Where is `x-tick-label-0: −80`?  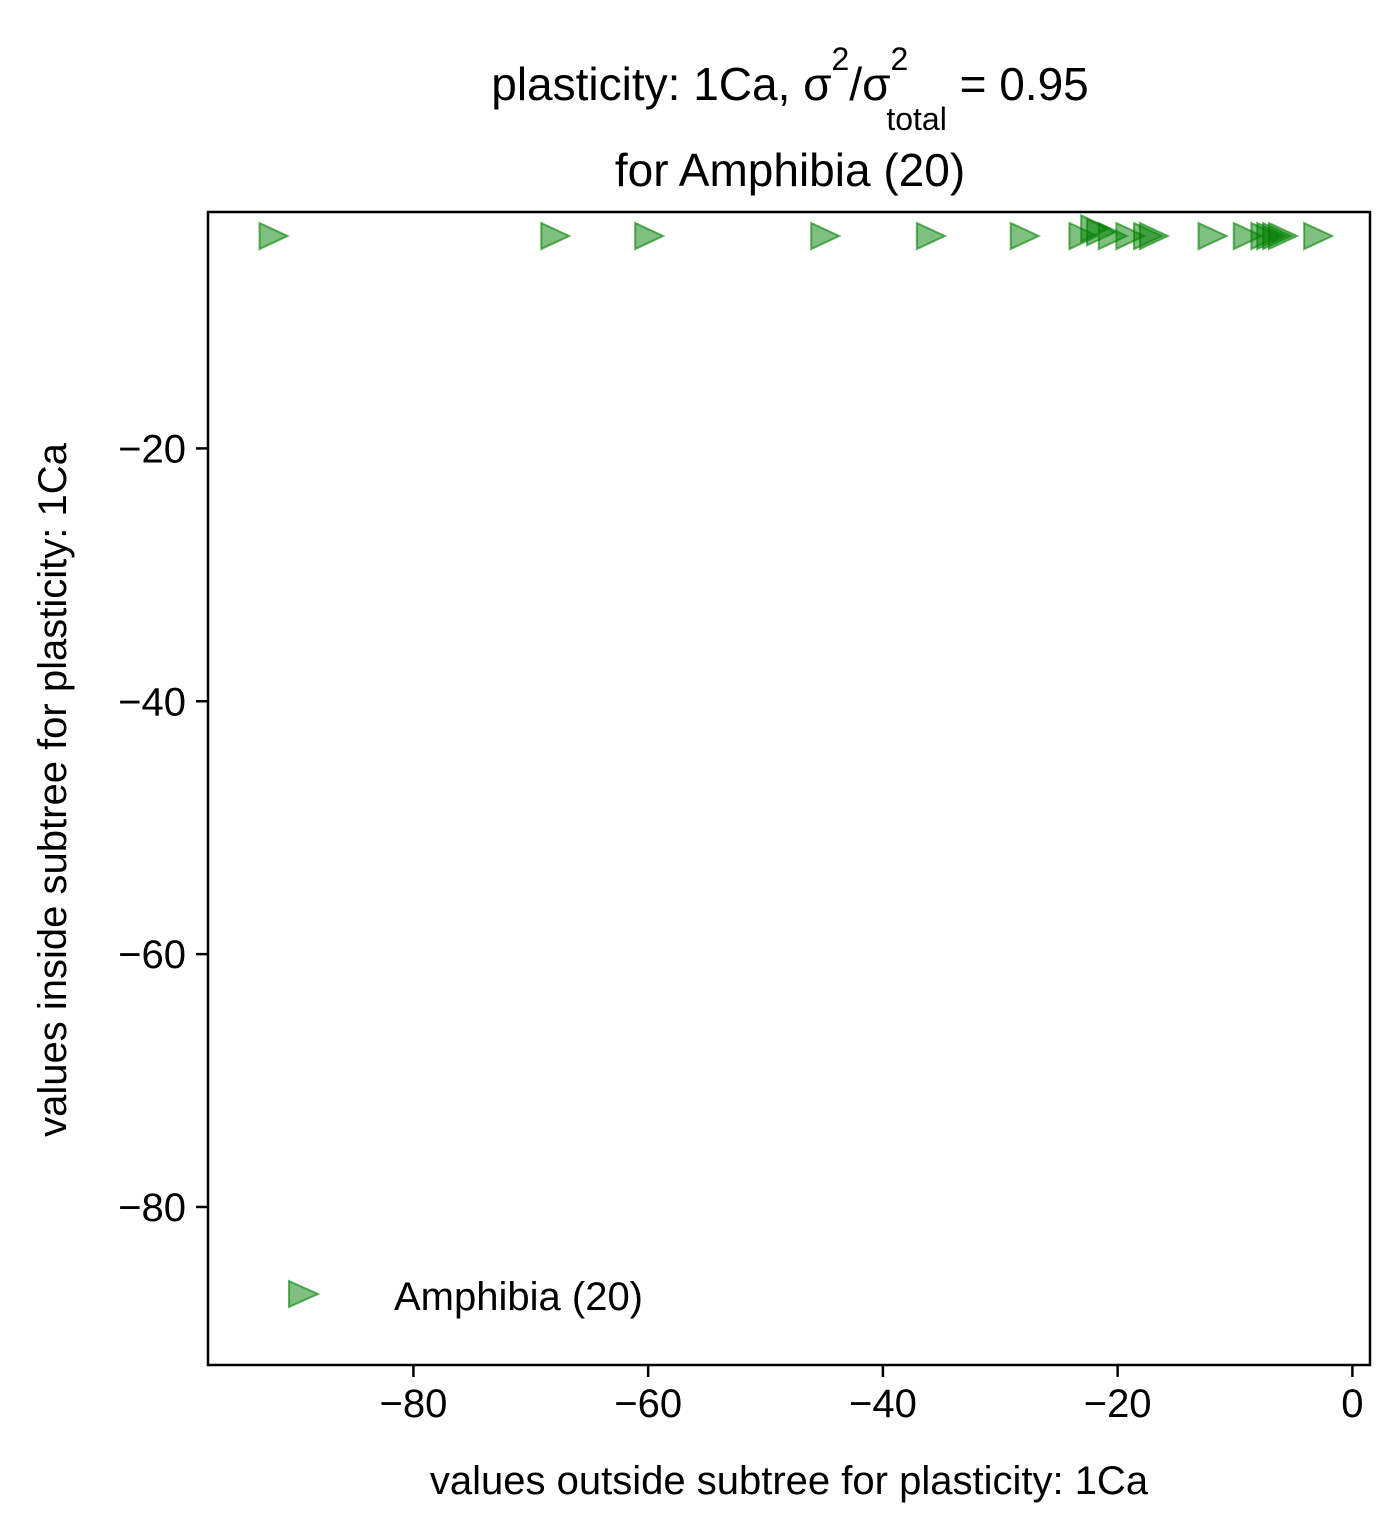
x-tick-label-0: −80 is located at coordinates (413, 1404).